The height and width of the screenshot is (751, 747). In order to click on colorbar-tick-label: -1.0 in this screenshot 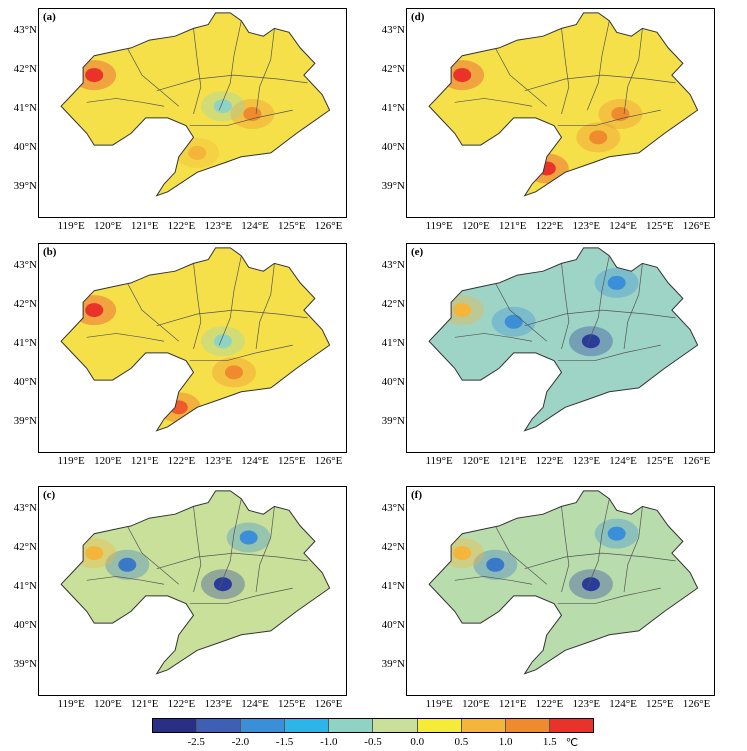, I will do `click(329, 742)`.